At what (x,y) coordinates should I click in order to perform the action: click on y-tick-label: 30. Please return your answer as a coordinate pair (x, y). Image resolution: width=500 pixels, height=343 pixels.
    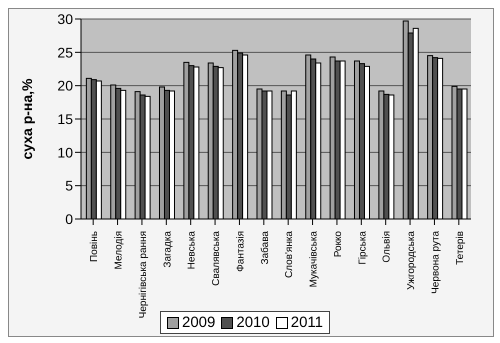
    Looking at the image, I should click on (65, 18).